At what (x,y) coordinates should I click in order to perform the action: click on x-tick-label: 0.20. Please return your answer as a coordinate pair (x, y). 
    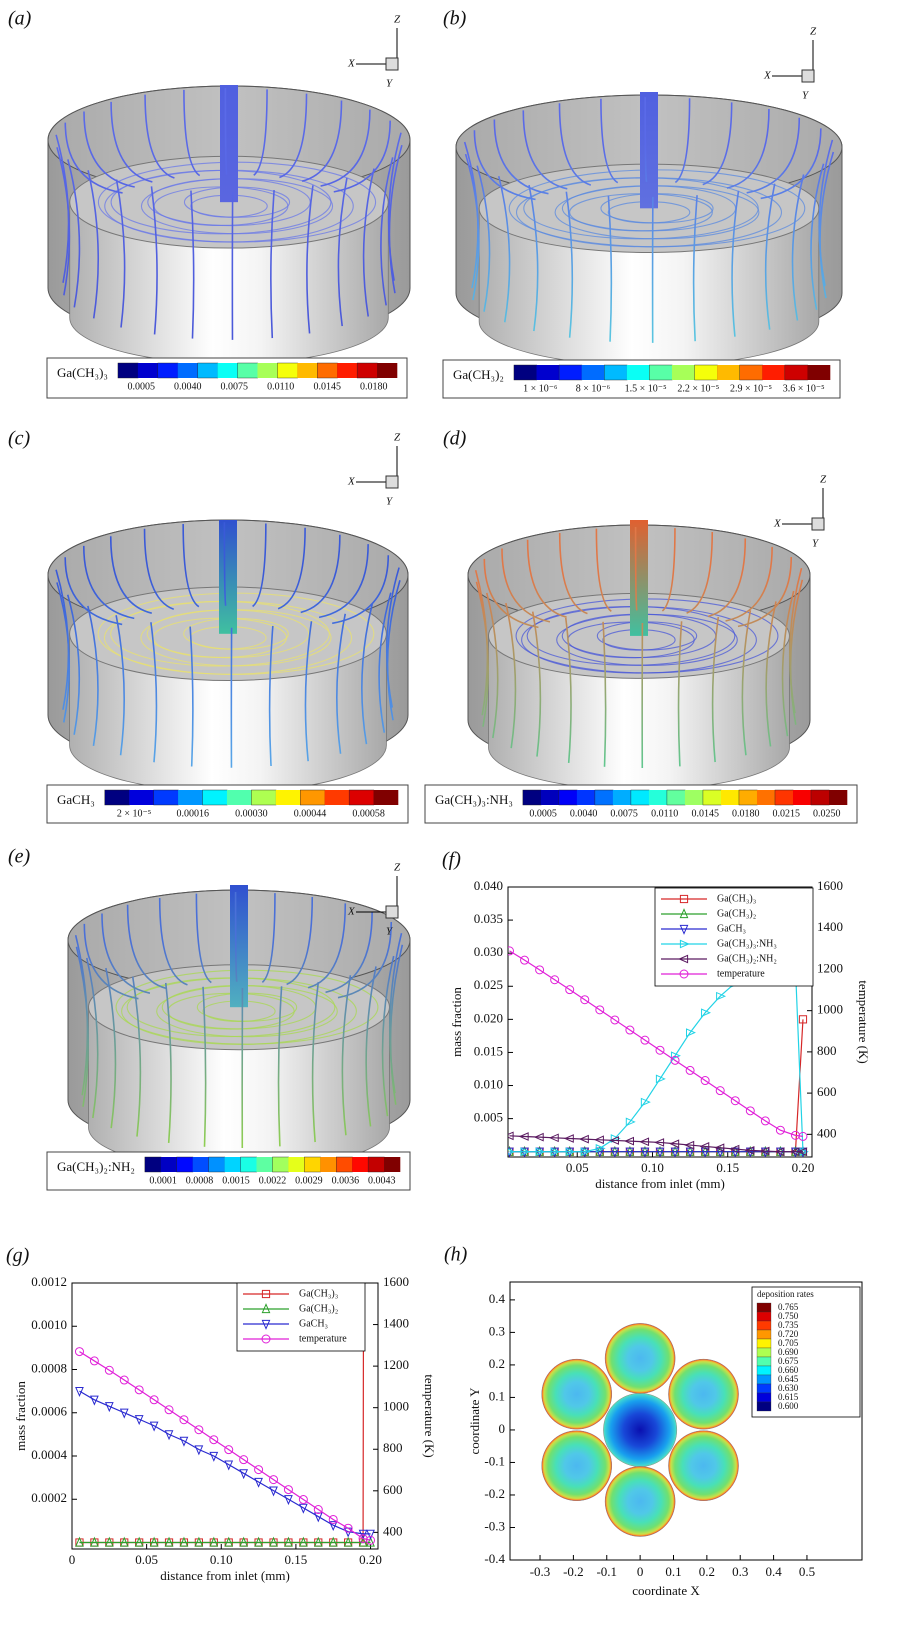
    Looking at the image, I should click on (803, 1167).